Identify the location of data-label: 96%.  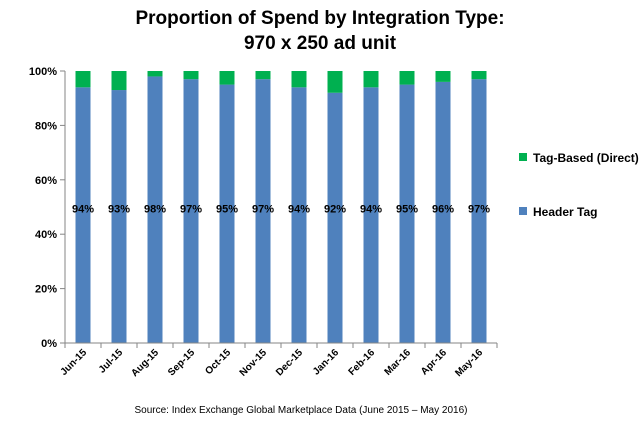
(443, 209).